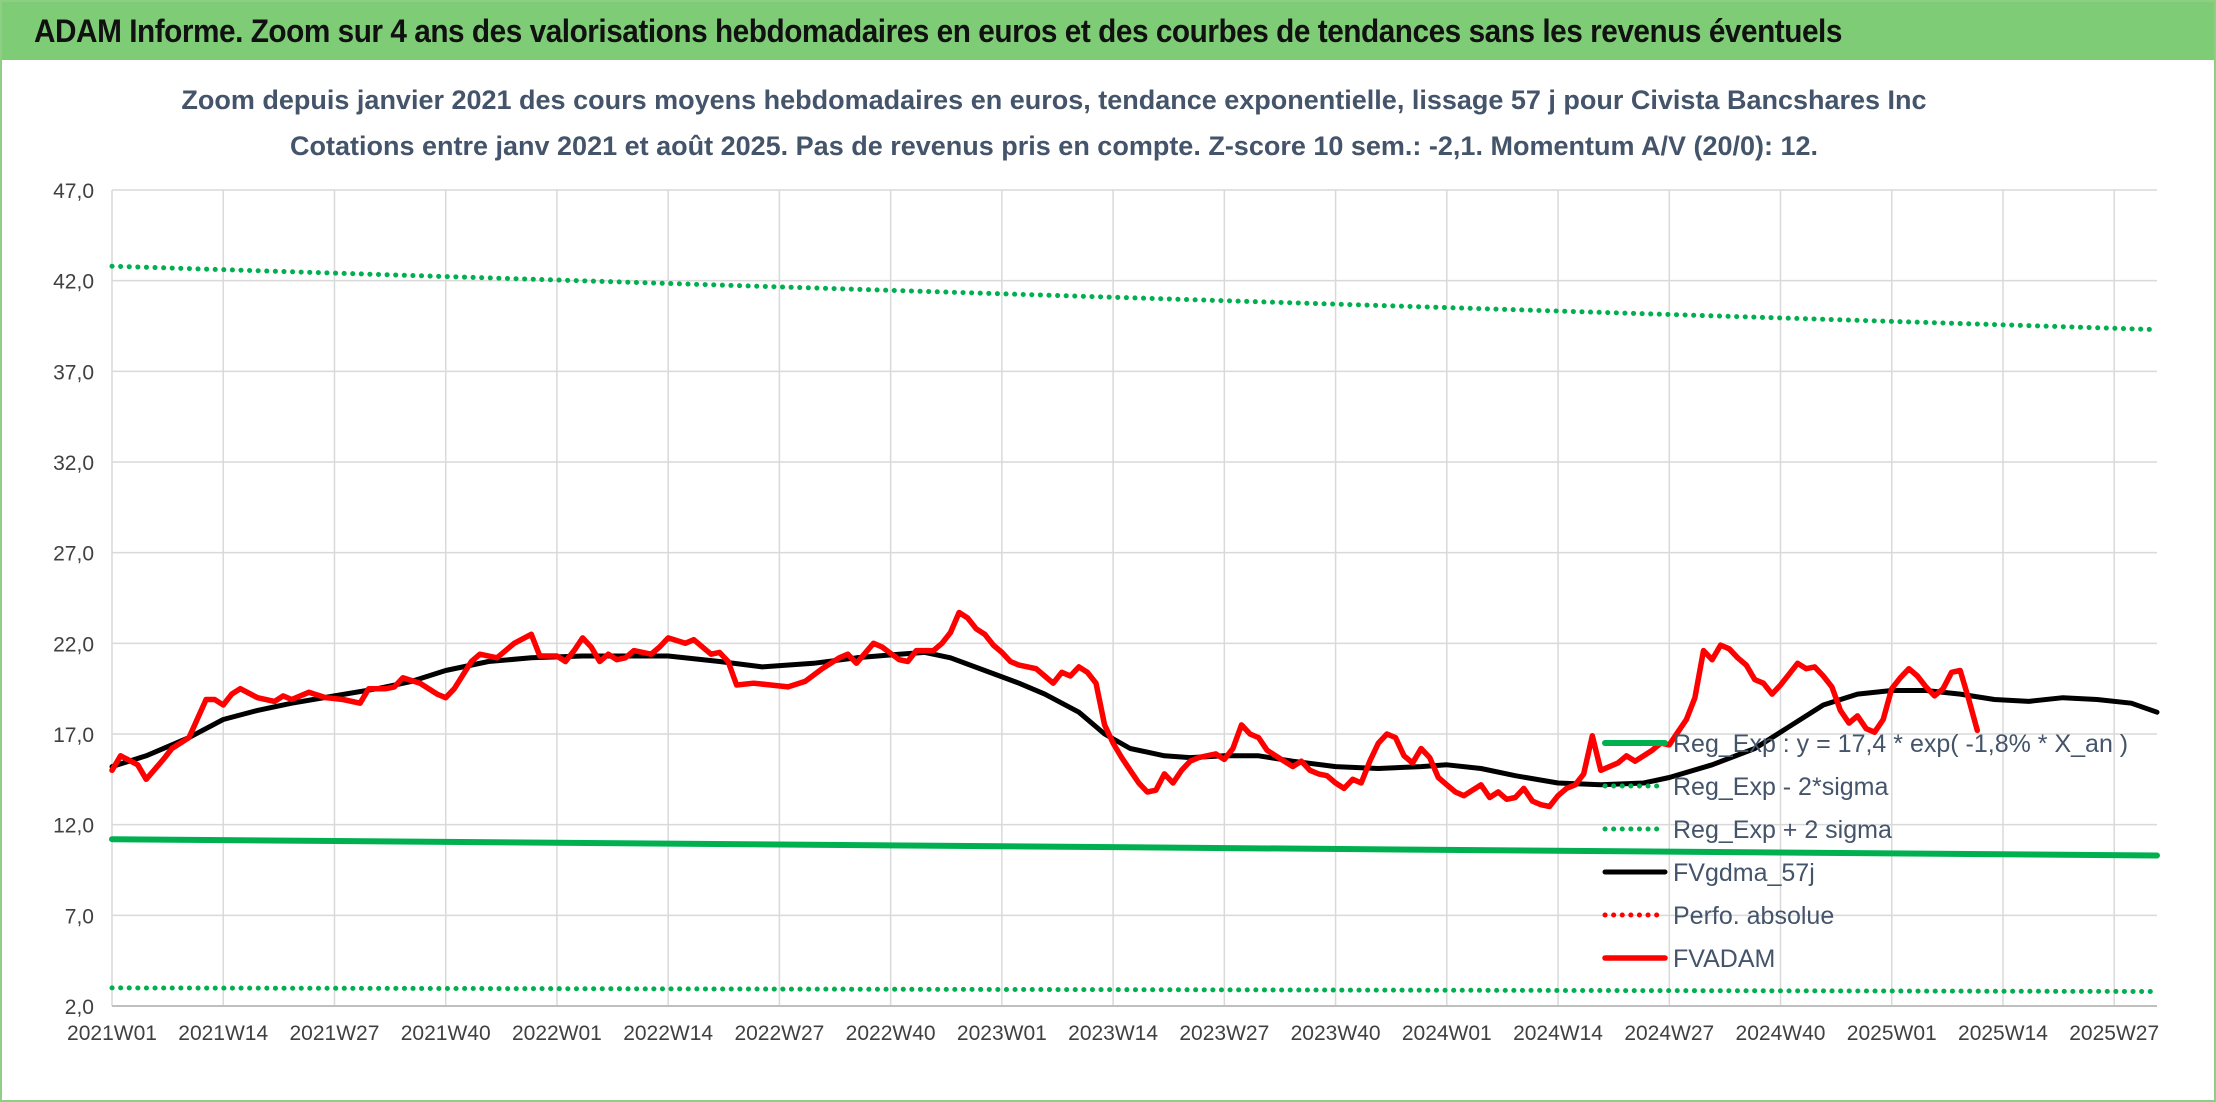 The image size is (2216, 1102). What do you see at coordinates (1724, 959) in the screenshot?
I see `legend-label-5: FVADAM` at bounding box center [1724, 959].